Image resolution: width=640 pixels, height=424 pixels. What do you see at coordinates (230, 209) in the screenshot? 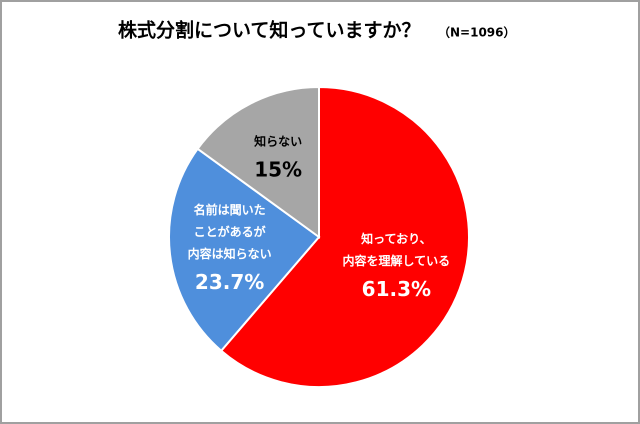
I see `slice-label: 名前は聞いた` at bounding box center [230, 209].